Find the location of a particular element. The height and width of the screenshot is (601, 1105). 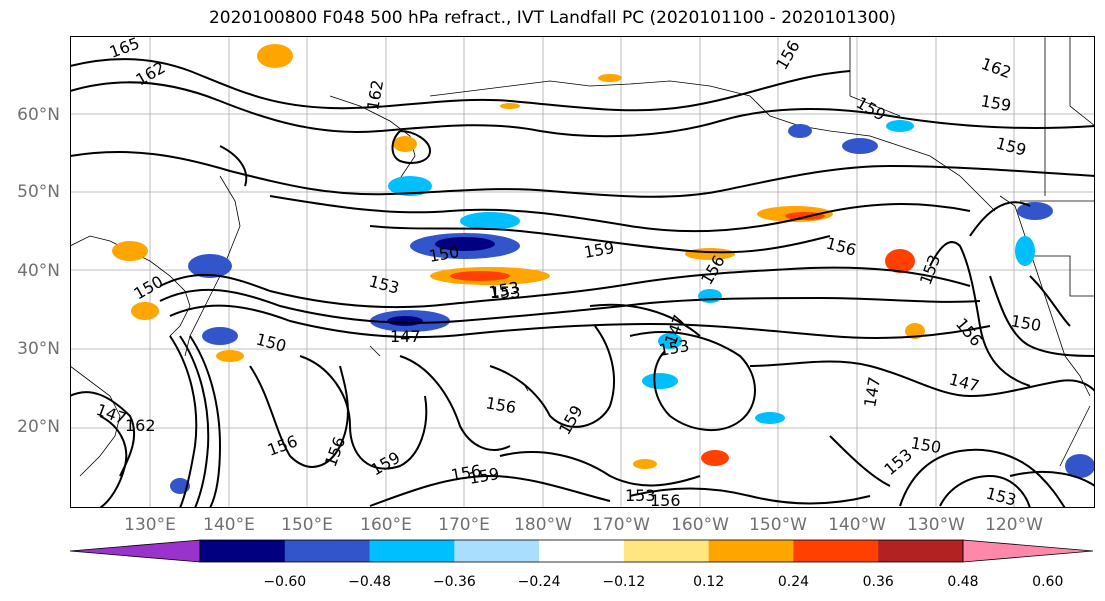

contour-label: 156 is located at coordinates (665, 499).